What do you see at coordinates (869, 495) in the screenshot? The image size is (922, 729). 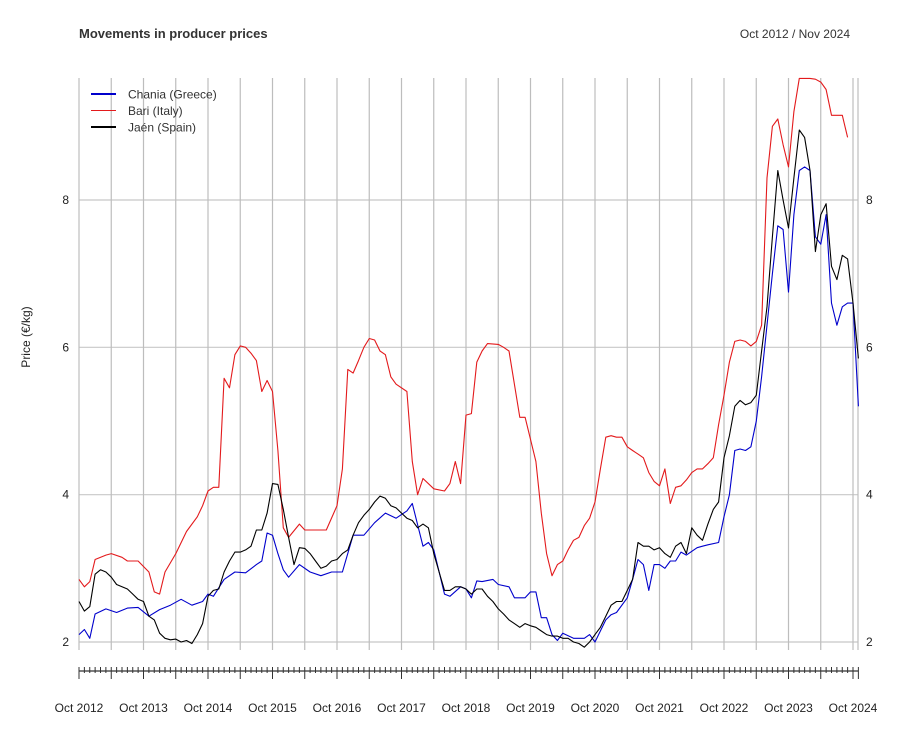 I see `y-tick-label-right: 4` at bounding box center [869, 495].